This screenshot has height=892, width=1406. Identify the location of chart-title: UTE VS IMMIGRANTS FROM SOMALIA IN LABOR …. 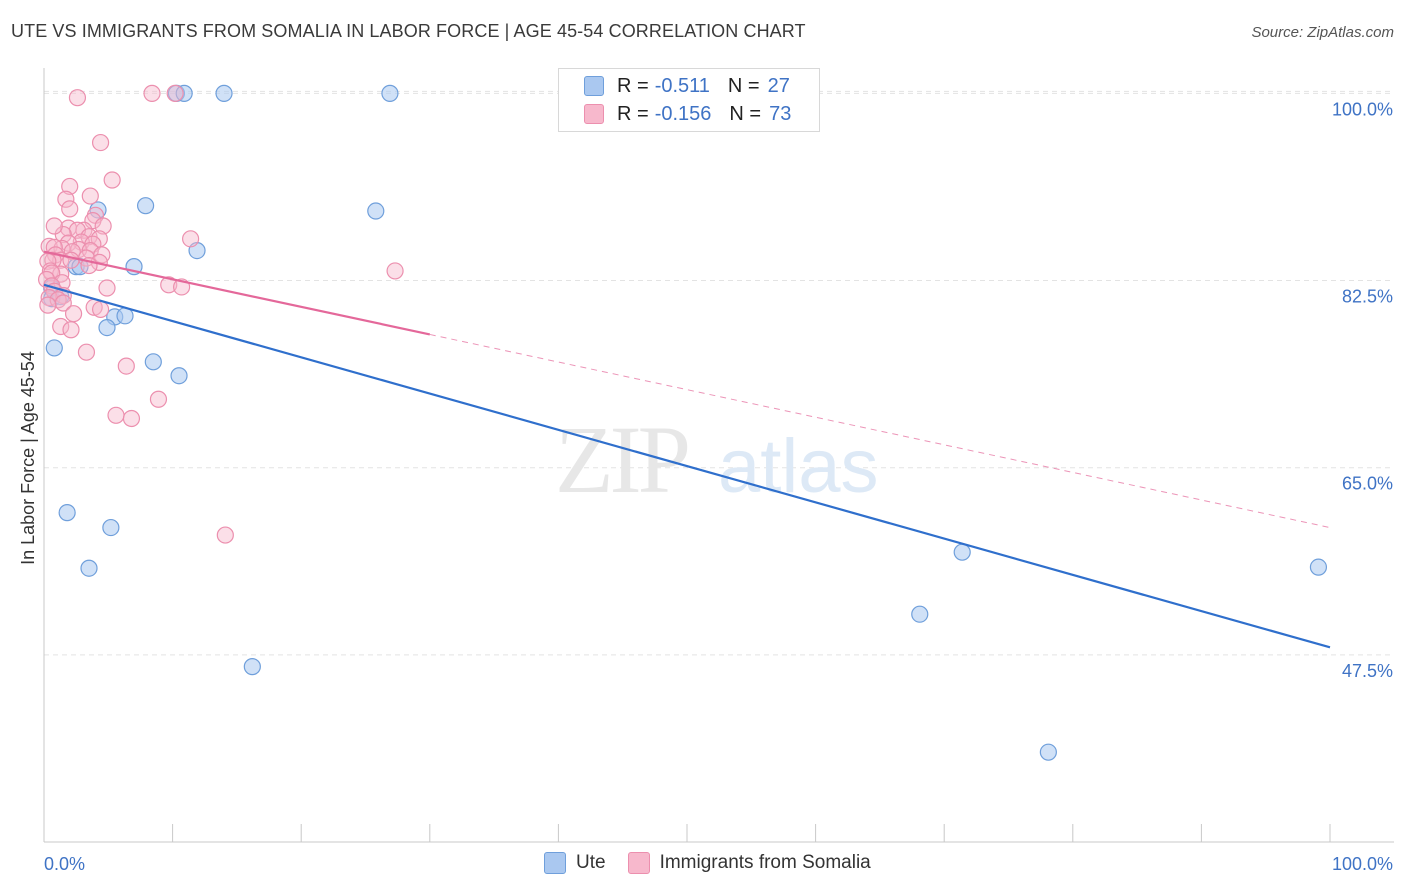
(408, 31).